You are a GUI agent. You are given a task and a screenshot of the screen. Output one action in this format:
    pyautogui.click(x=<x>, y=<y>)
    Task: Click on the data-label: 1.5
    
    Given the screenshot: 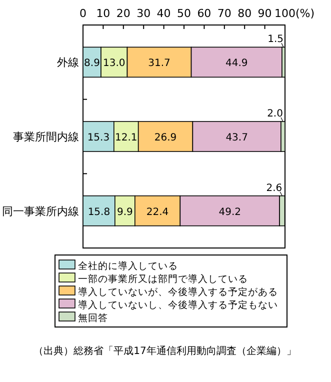 What is the action you would take?
    pyautogui.click(x=276, y=40)
    